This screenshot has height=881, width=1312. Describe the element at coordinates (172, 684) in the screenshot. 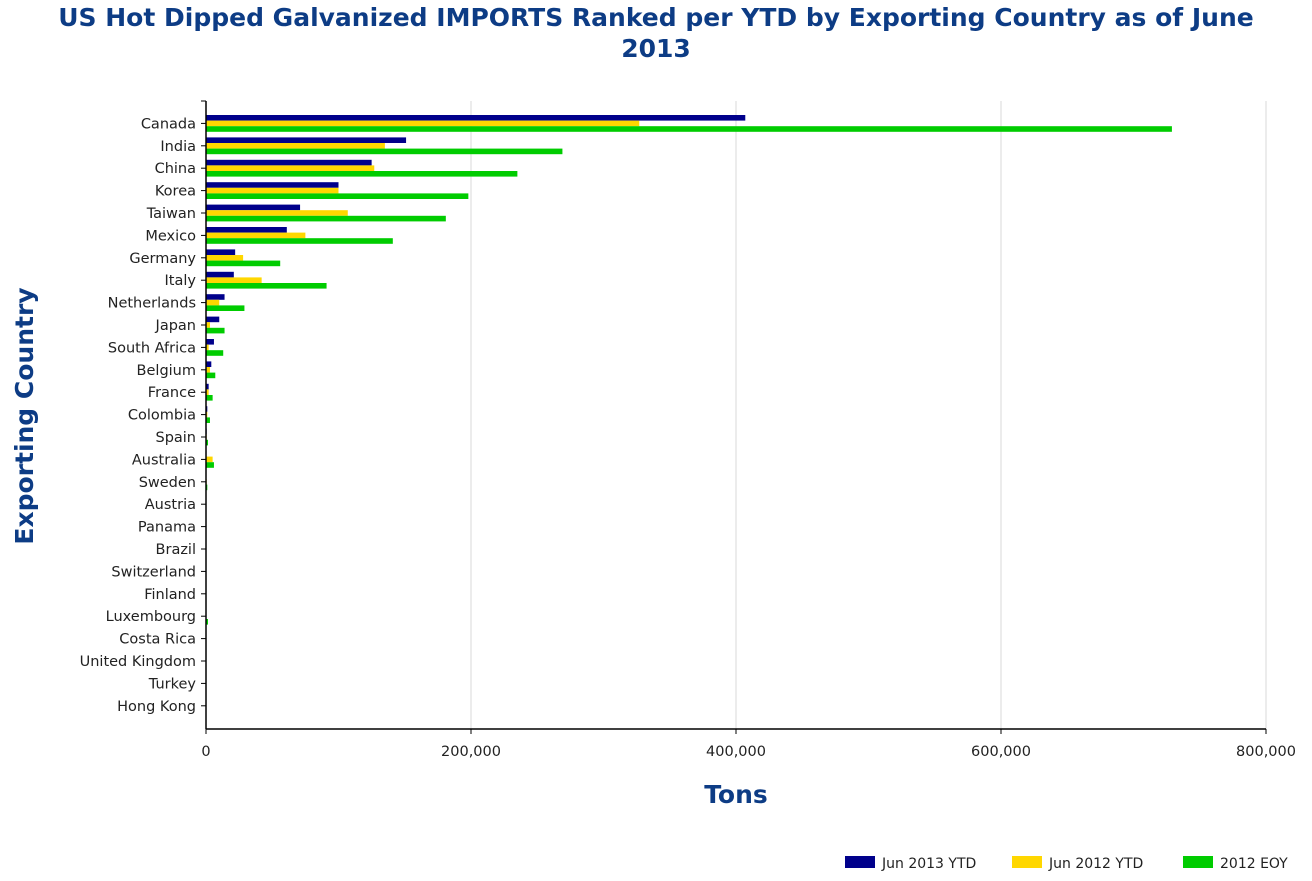

I see `y-tick-label: Turkey` at that location.